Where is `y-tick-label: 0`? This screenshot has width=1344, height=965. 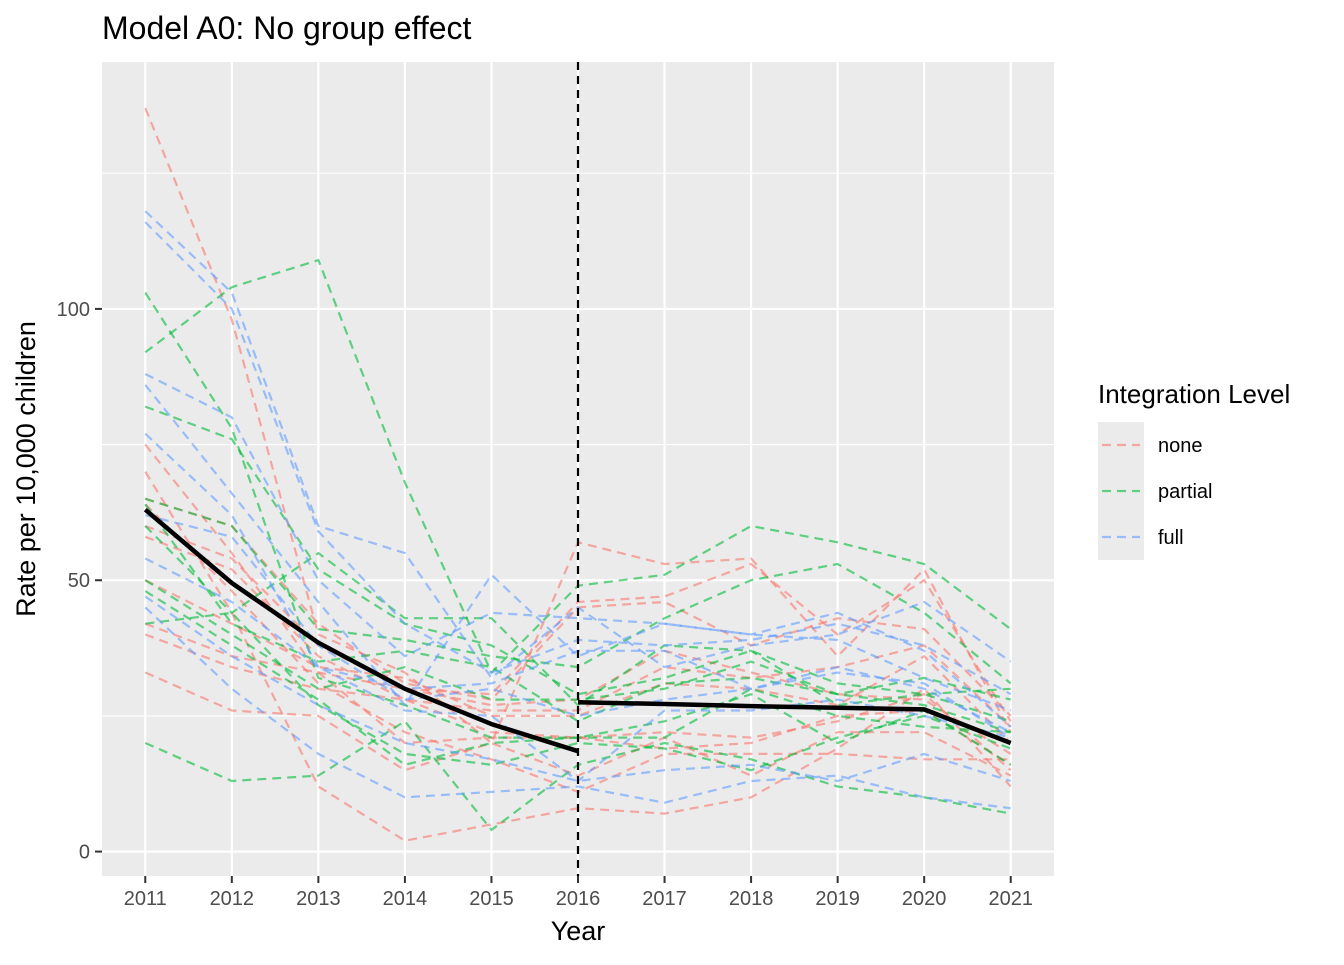
y-tick-label: 0 is located at coordinates (84, 853).